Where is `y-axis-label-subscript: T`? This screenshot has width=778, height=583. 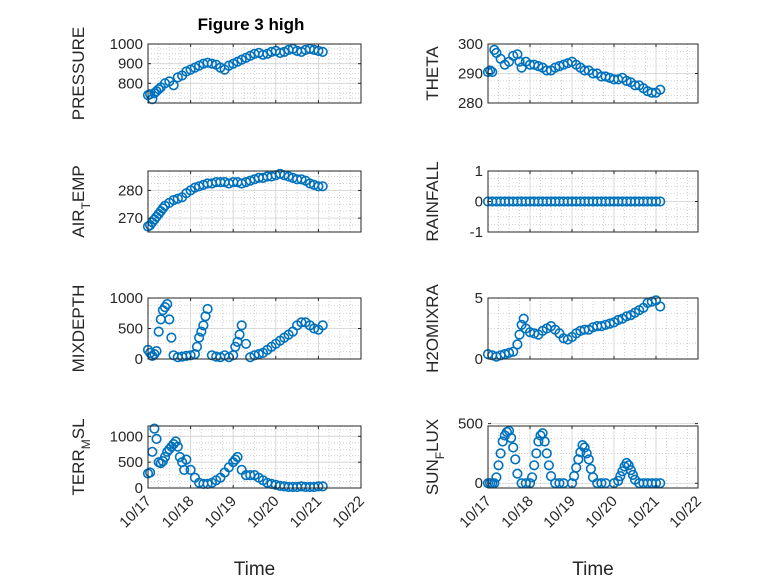 y-axis-label-subscript: T is located at coordinates (86, 205).